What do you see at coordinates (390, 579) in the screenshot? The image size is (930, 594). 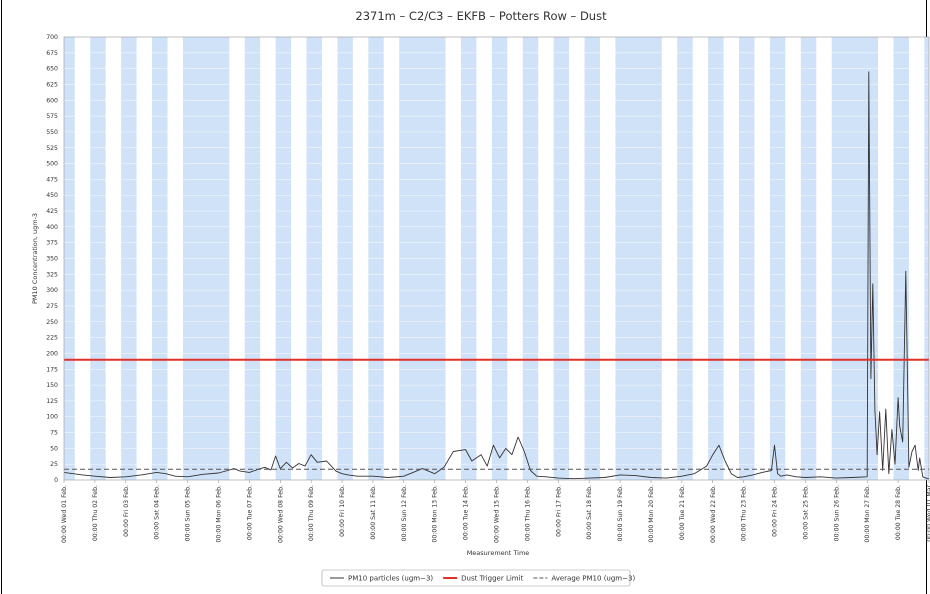 I see `legend-label: PM10 particles (ugm−3)` at bounding box center [390, 579].